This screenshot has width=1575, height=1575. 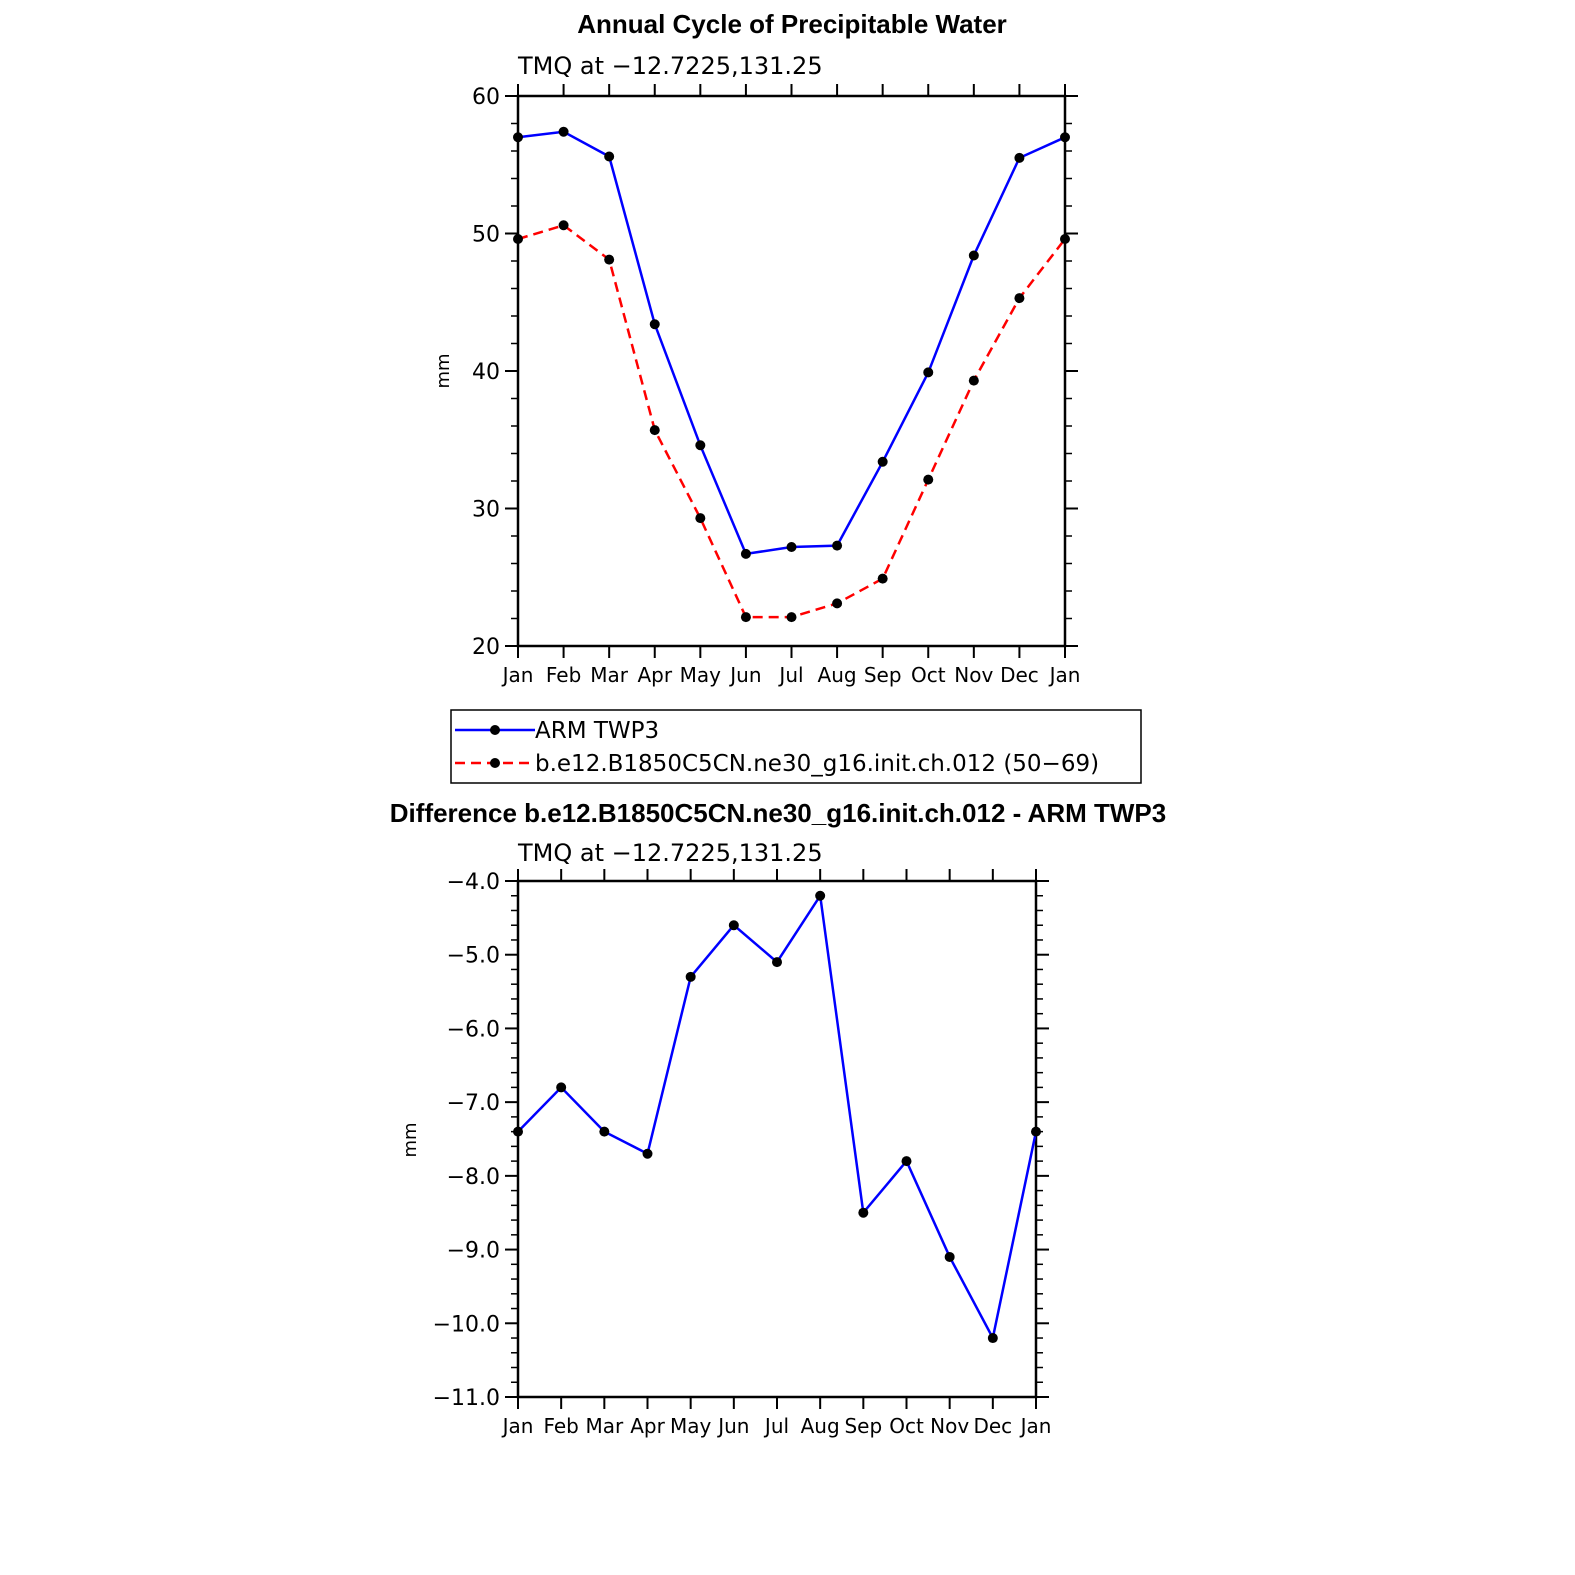 I want to click on y-tick-label: −10.0, so click(x=466, y=1324).